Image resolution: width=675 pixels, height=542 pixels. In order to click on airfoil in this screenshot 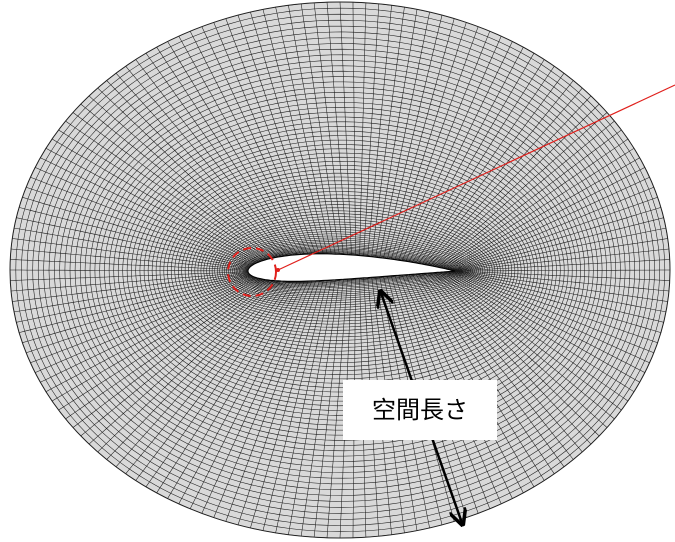, I will do `click(351, 267)`.